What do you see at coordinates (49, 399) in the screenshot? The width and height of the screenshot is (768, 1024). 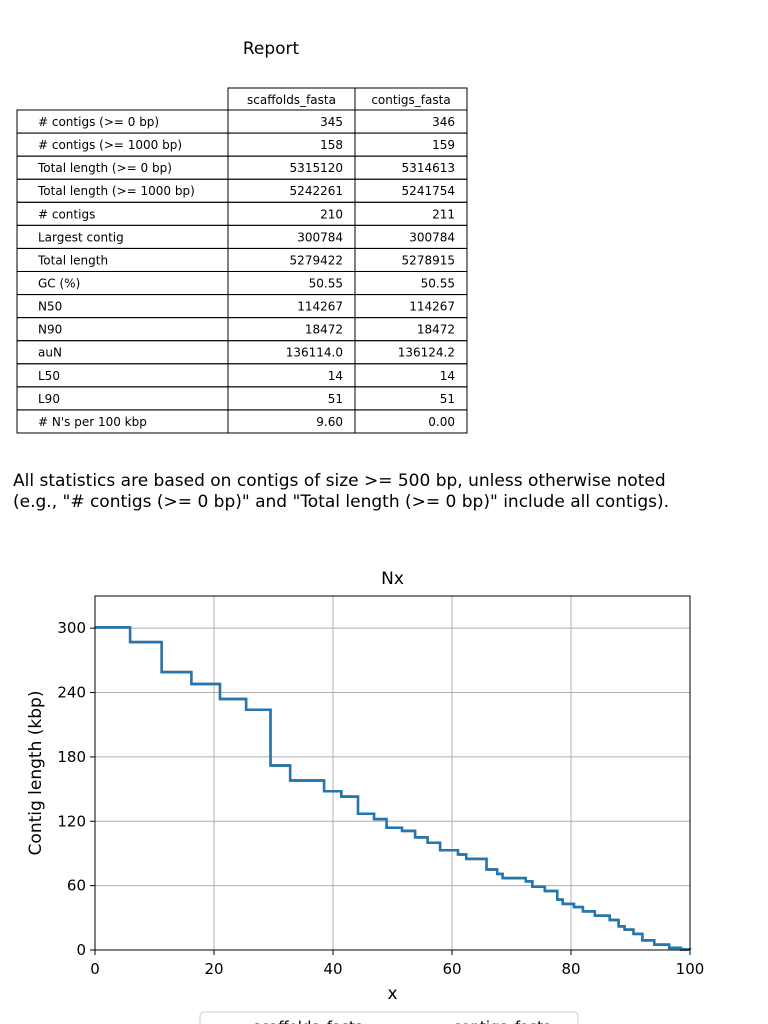 I see `row-label: L90` at bounding box center [49, 399].